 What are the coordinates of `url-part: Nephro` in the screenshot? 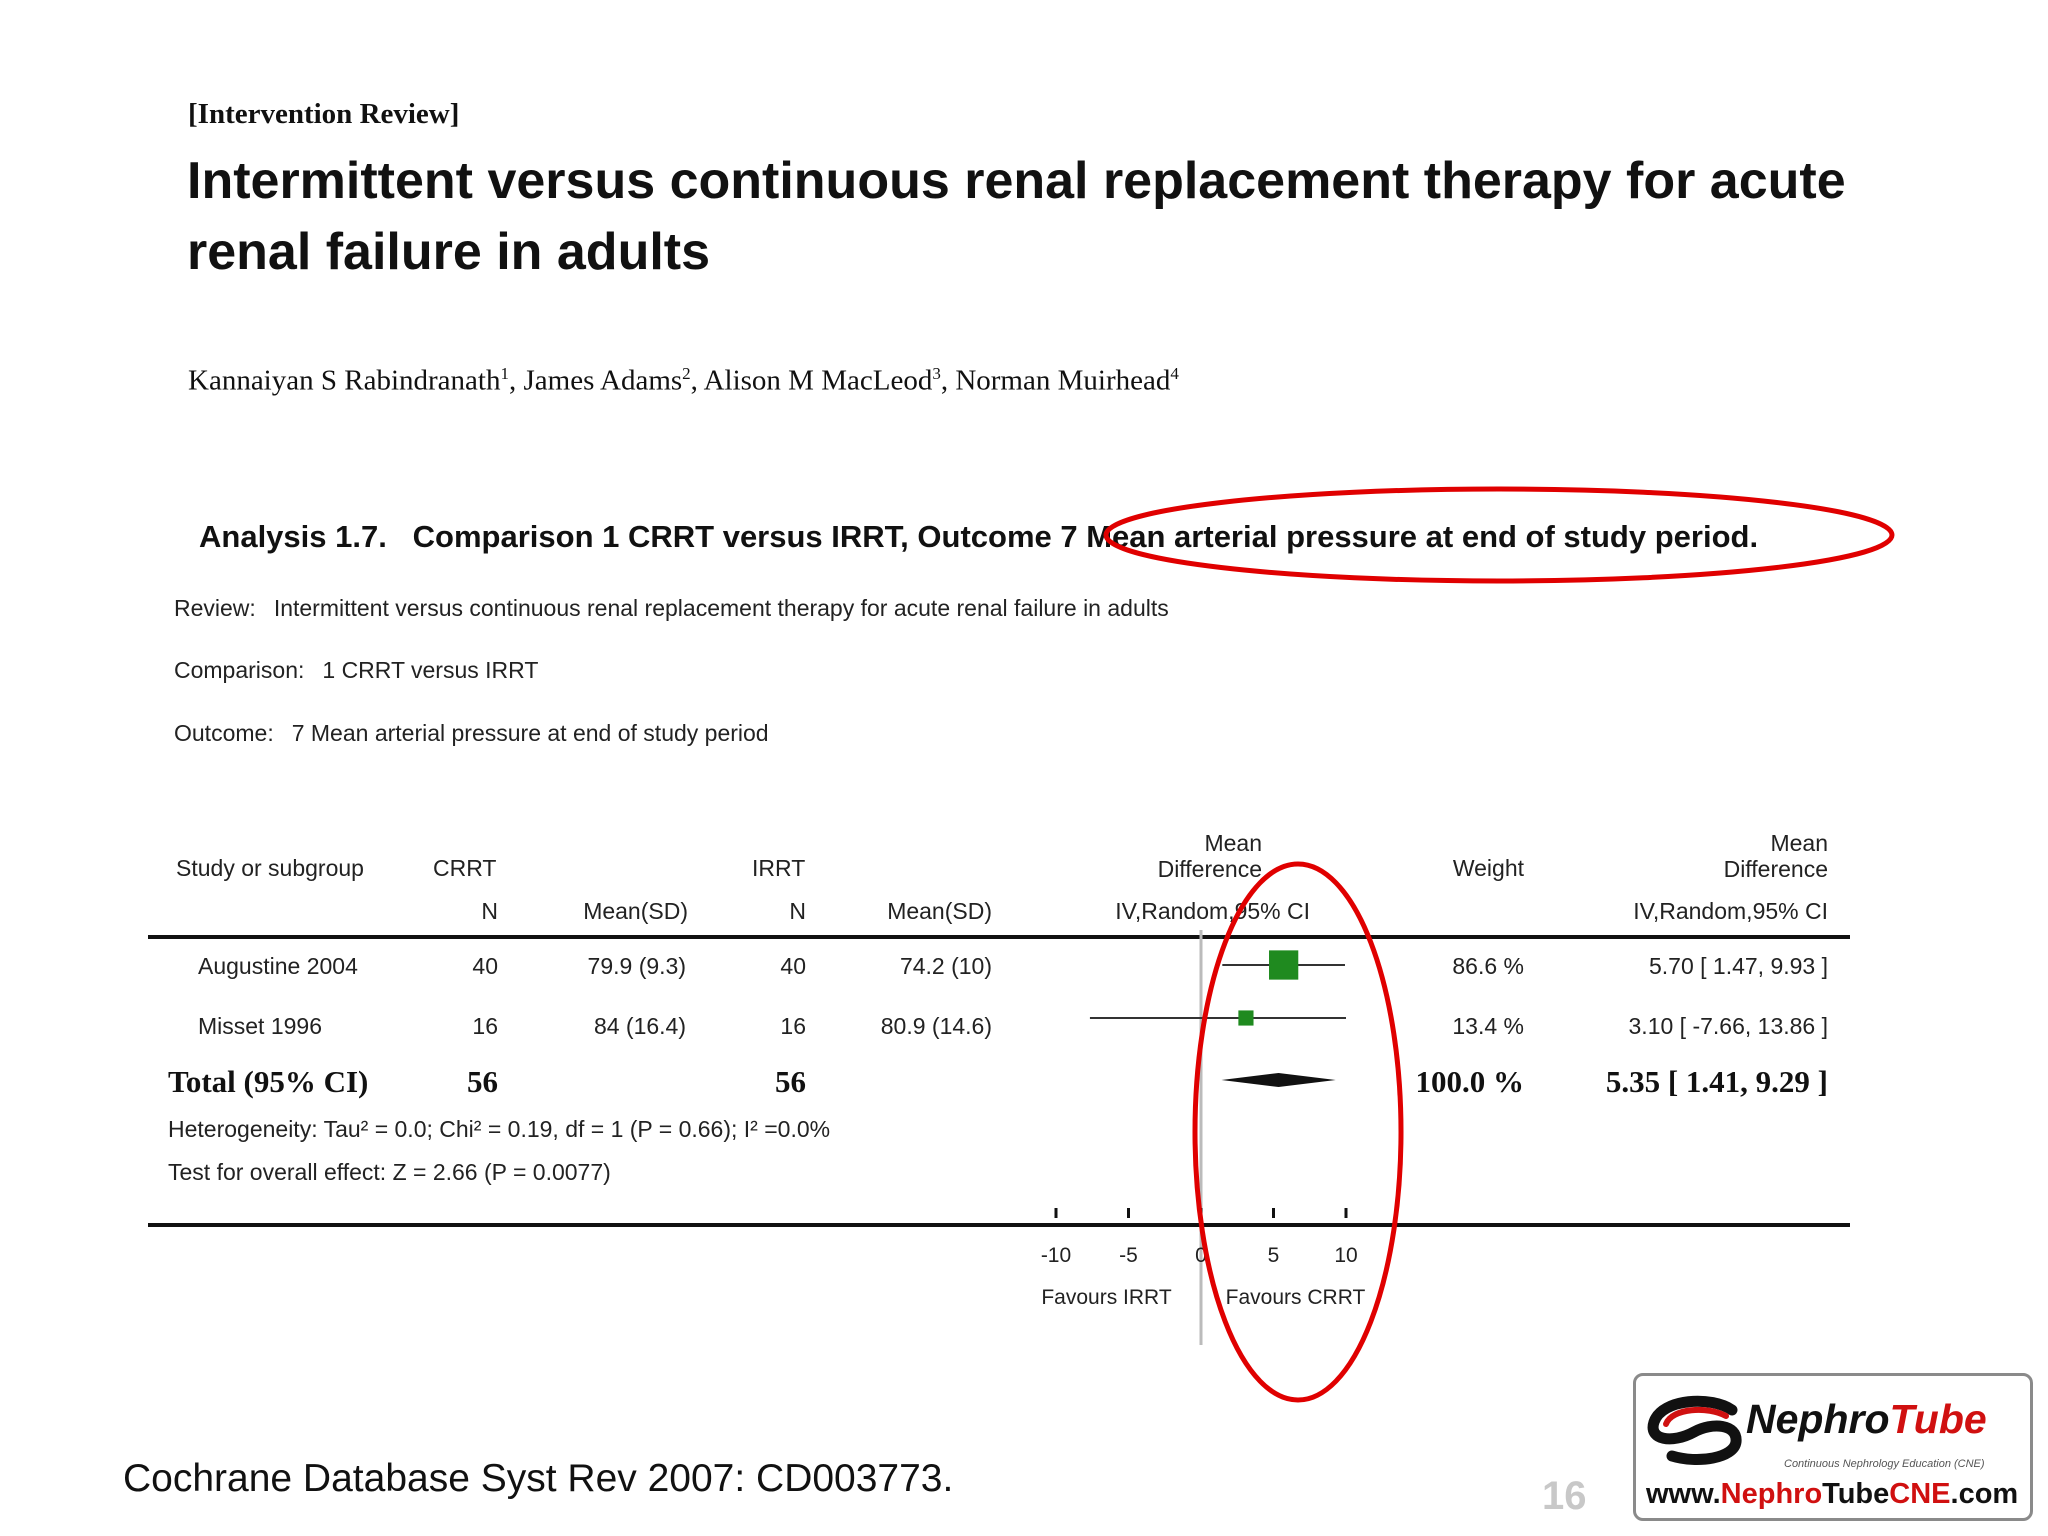 It's located at (1771, 1494).